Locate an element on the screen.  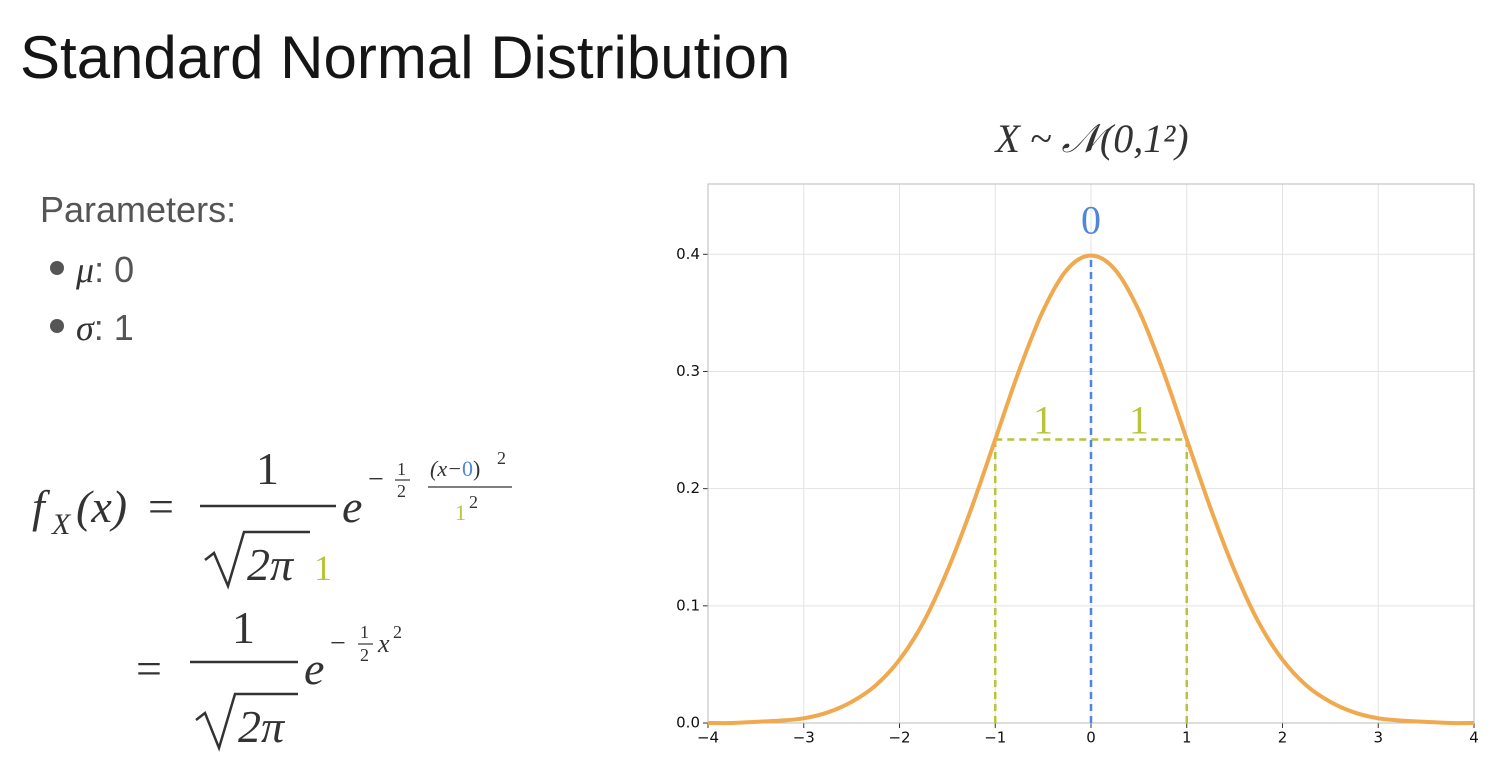
y-tick-label: 0.0 is located at coordinates (688, 723).